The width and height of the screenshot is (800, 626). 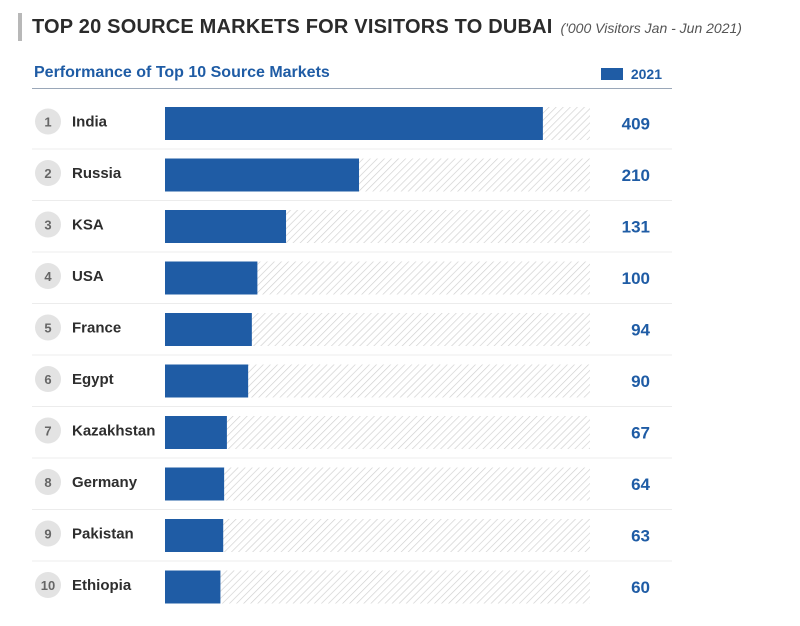 What do you see at coordinates (105, 482) in the screenshot?
I see `category-label: Germany` at bounding box center [105, 482].